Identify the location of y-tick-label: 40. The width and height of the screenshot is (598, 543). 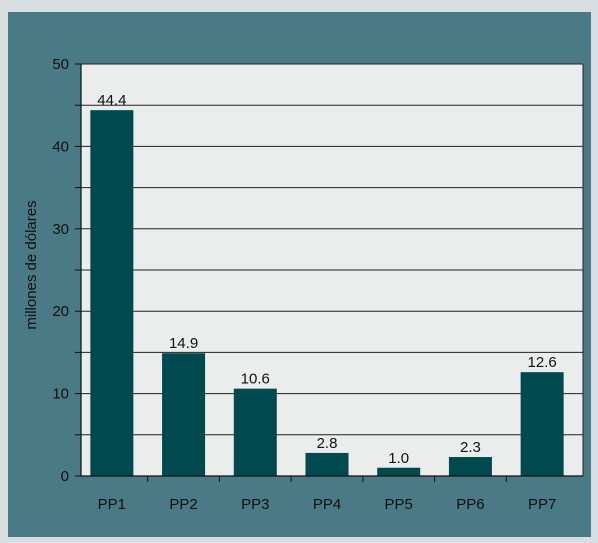
(60, 146).